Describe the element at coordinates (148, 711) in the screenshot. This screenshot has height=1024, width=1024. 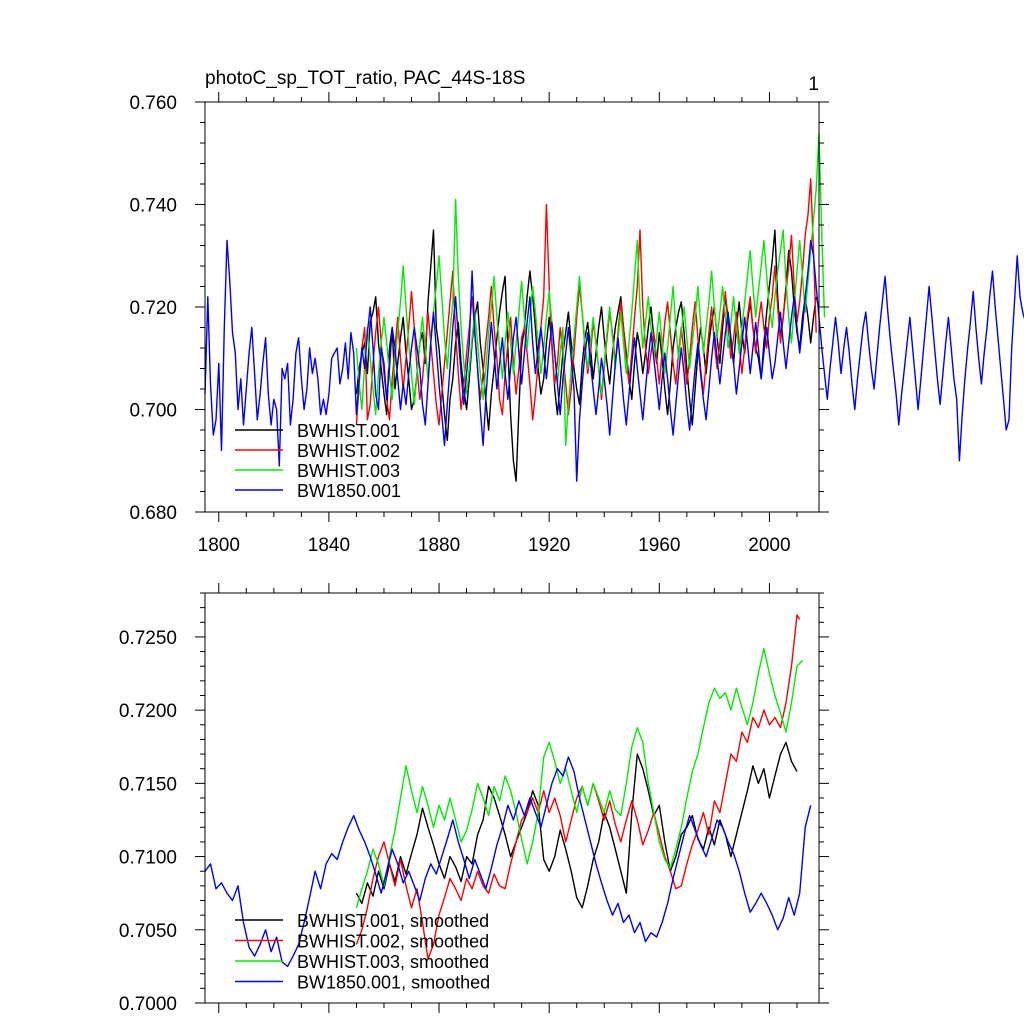
I see `y-tick-label: 0.7200` at that location.